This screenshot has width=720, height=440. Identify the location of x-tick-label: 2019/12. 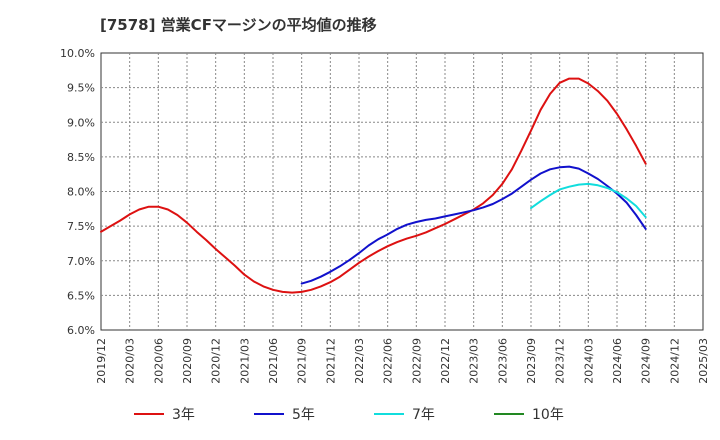
(101, 361).